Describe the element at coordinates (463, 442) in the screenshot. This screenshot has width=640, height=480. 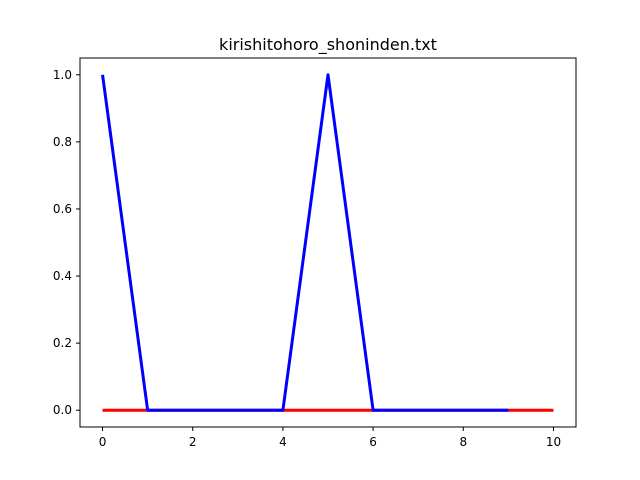
I see `x-tick-label: 8` at that location.